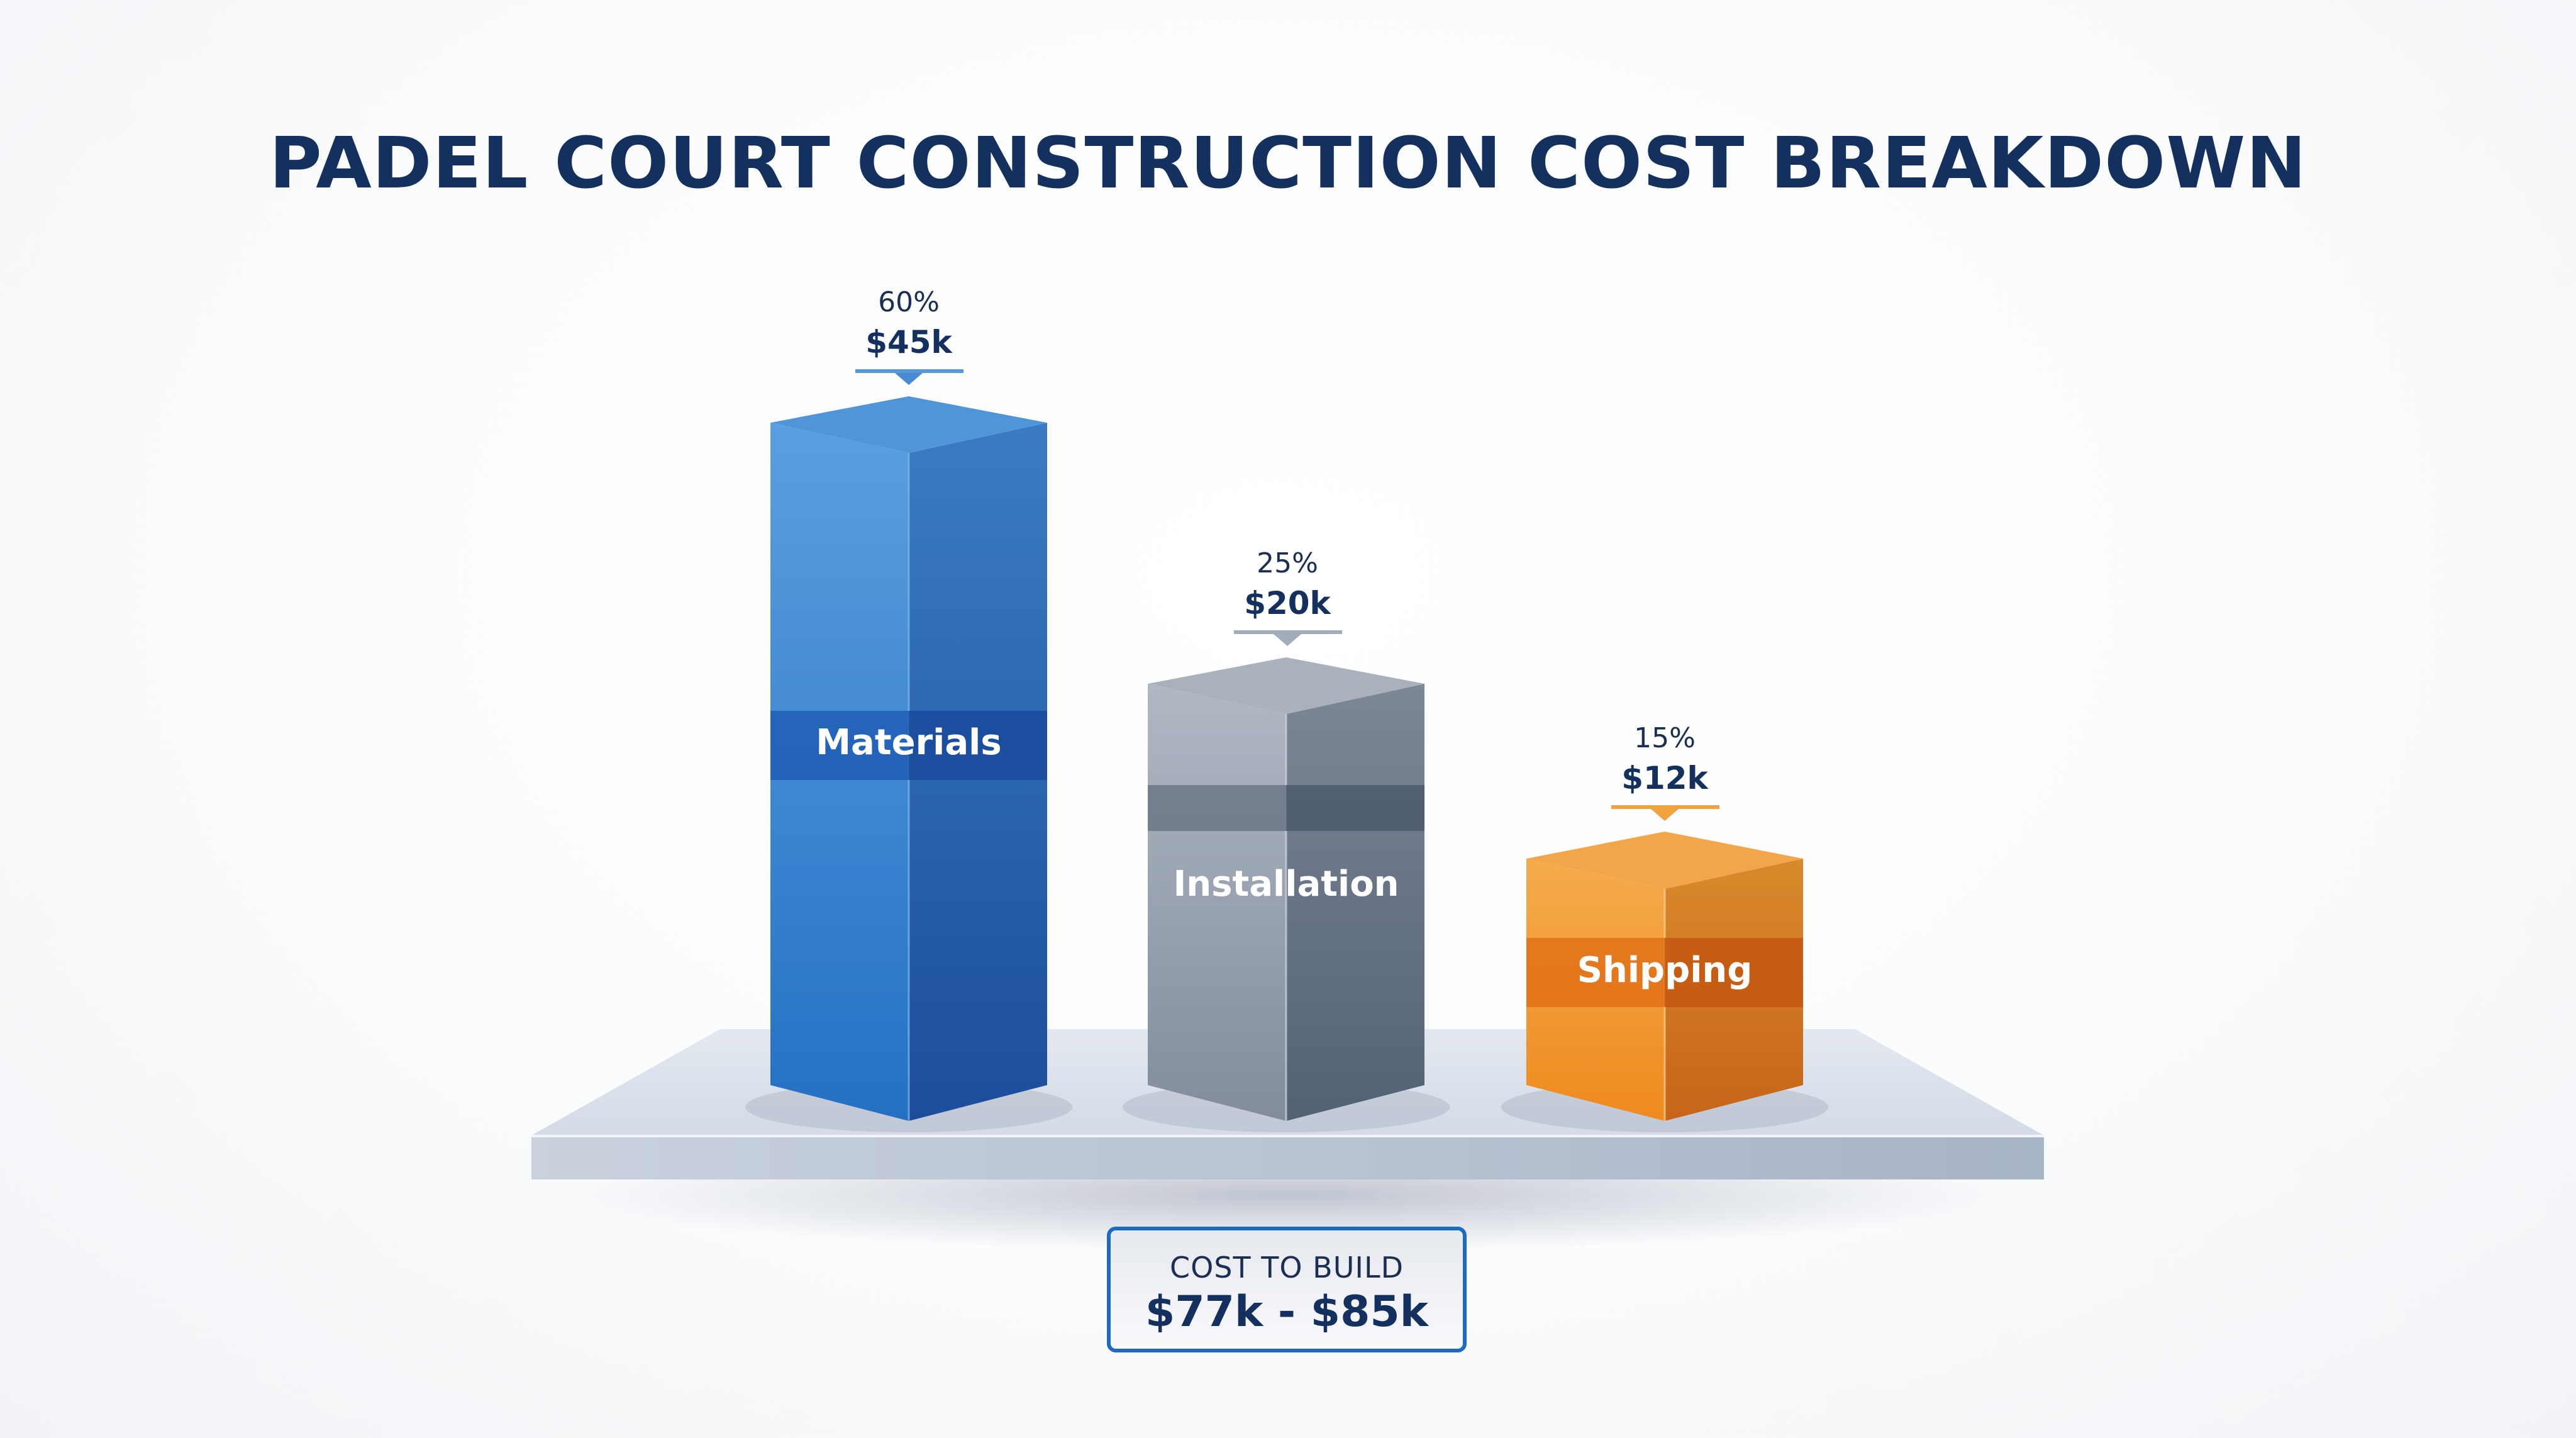  Describe the element at coordinates (1286, 1312) in the screenshot. I see `total-cost-range: $77k - $85k` at that location.